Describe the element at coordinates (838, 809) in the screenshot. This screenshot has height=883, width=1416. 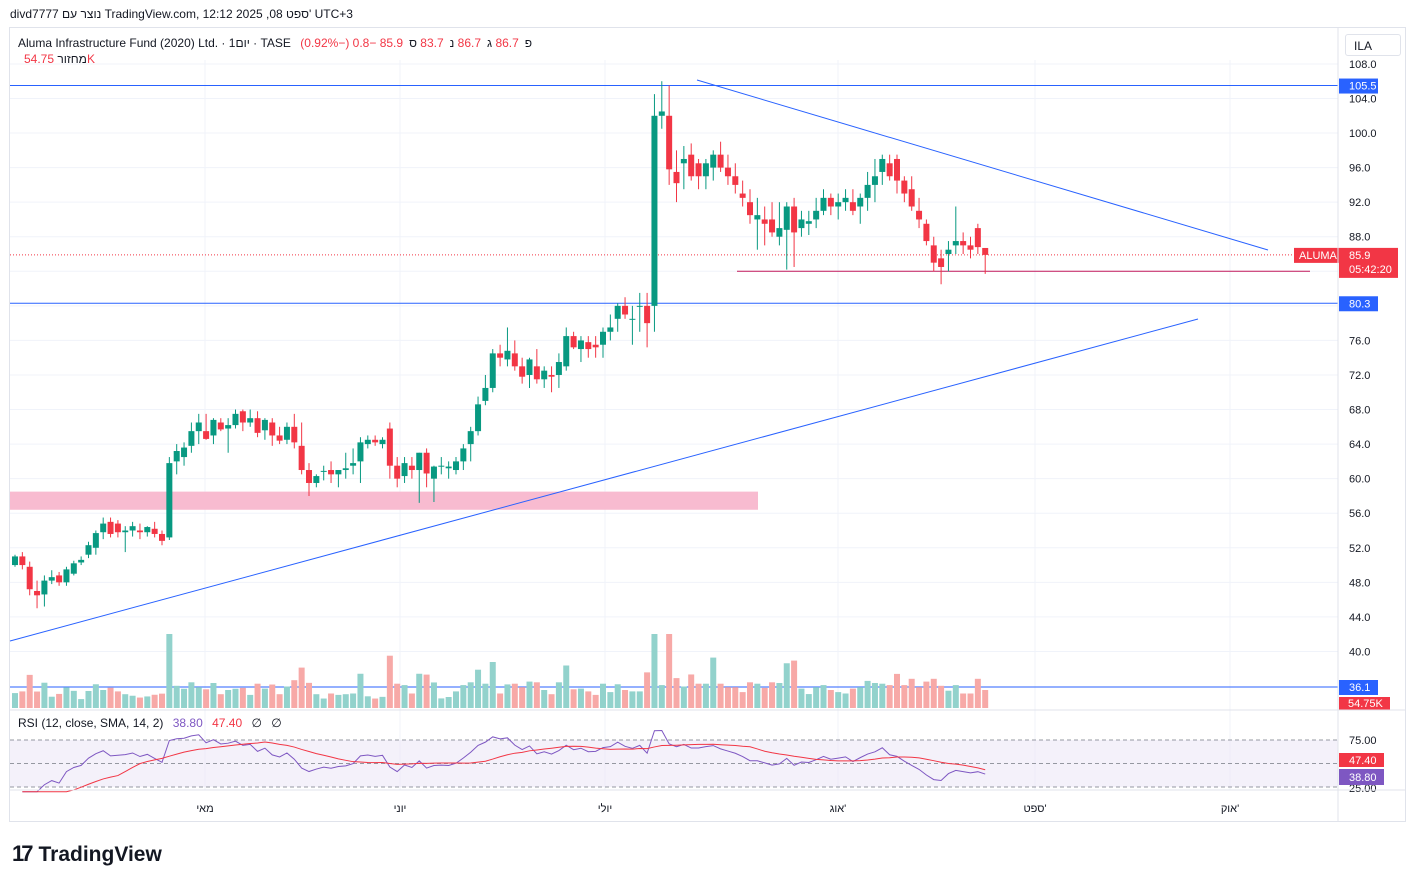
I see `time-tick-label: אוג'` at that location.